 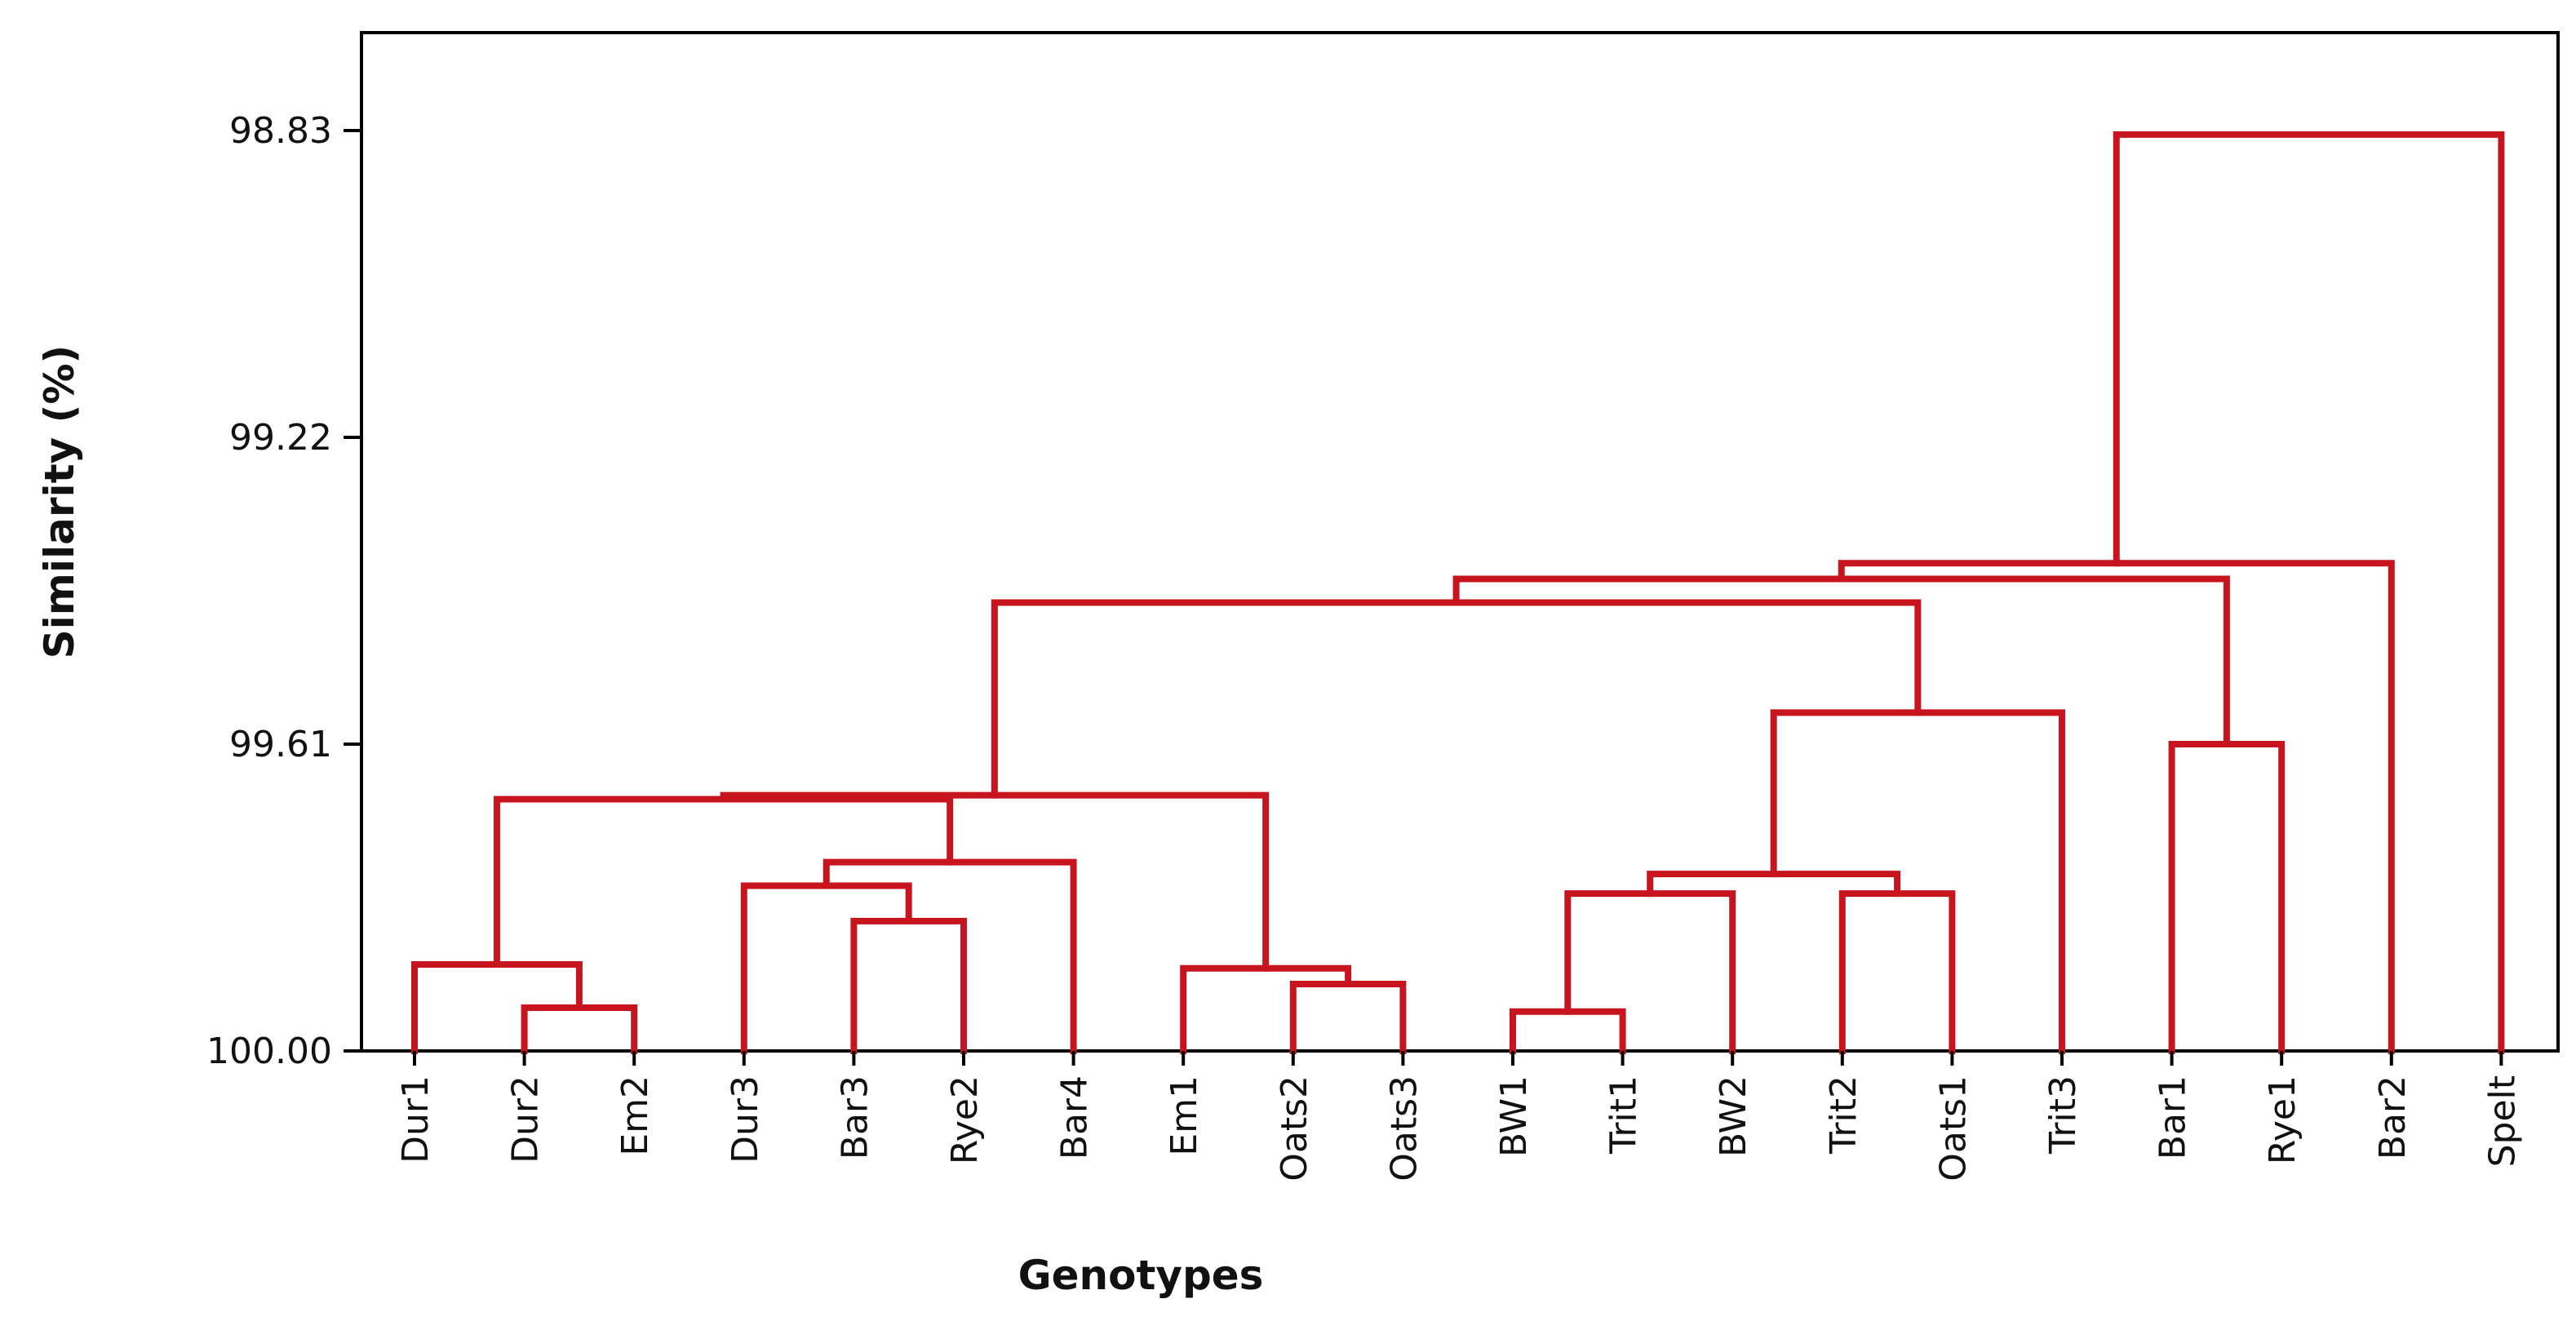 I want to click on y-tick-label-1: 99.22, so click(x=280, y=438).